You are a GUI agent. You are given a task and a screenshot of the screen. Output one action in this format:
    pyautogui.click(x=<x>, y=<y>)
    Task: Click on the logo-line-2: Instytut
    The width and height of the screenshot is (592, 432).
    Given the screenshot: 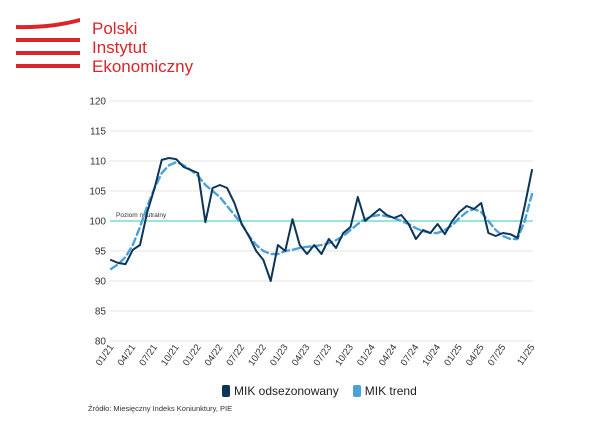 What is the action you would take?
    pyautogui.click(x=119, y=47)
    